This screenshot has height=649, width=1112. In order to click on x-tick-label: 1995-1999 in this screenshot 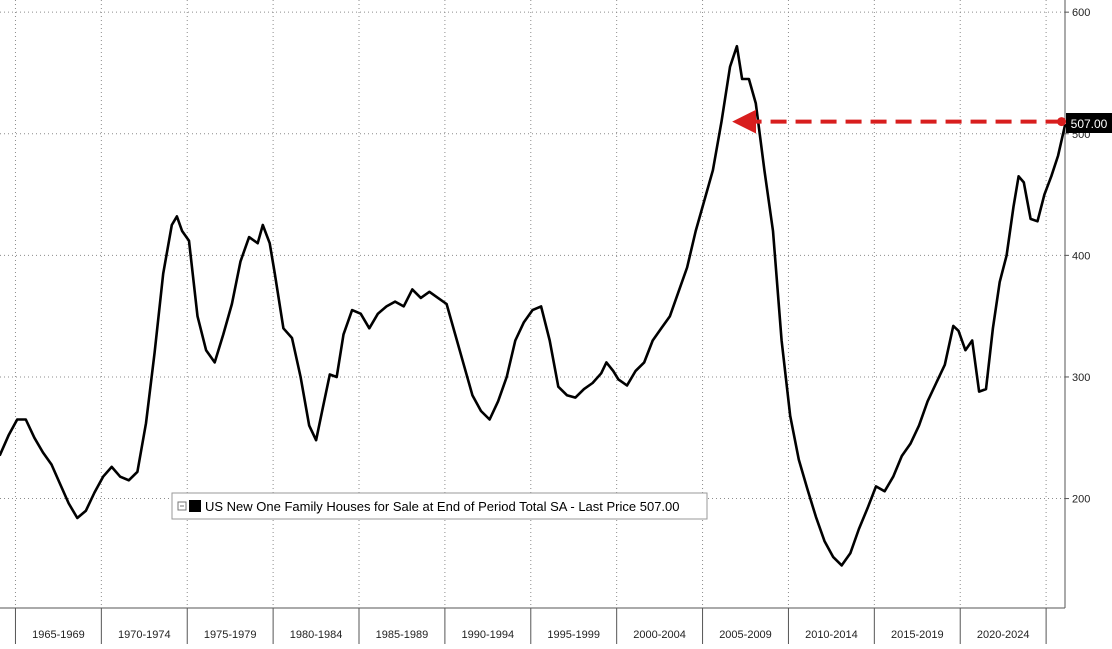, I will do `click(573, 635)`.